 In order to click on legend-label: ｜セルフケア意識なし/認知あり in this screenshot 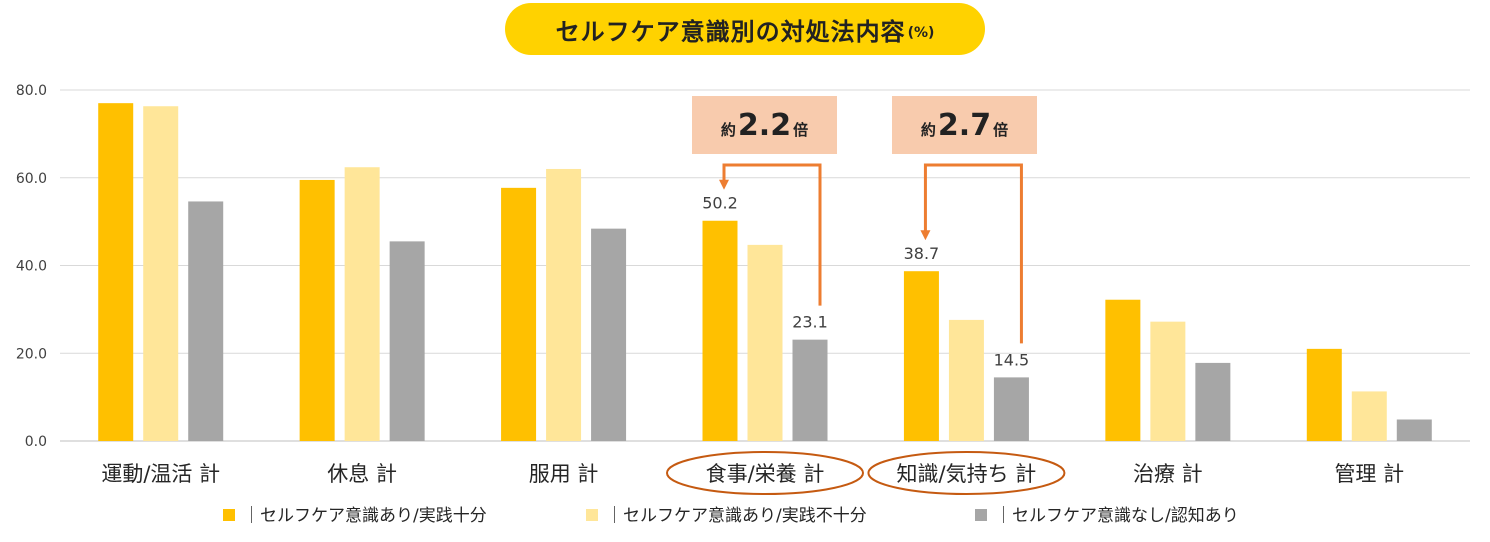, I will do `click(1117, 516)`.